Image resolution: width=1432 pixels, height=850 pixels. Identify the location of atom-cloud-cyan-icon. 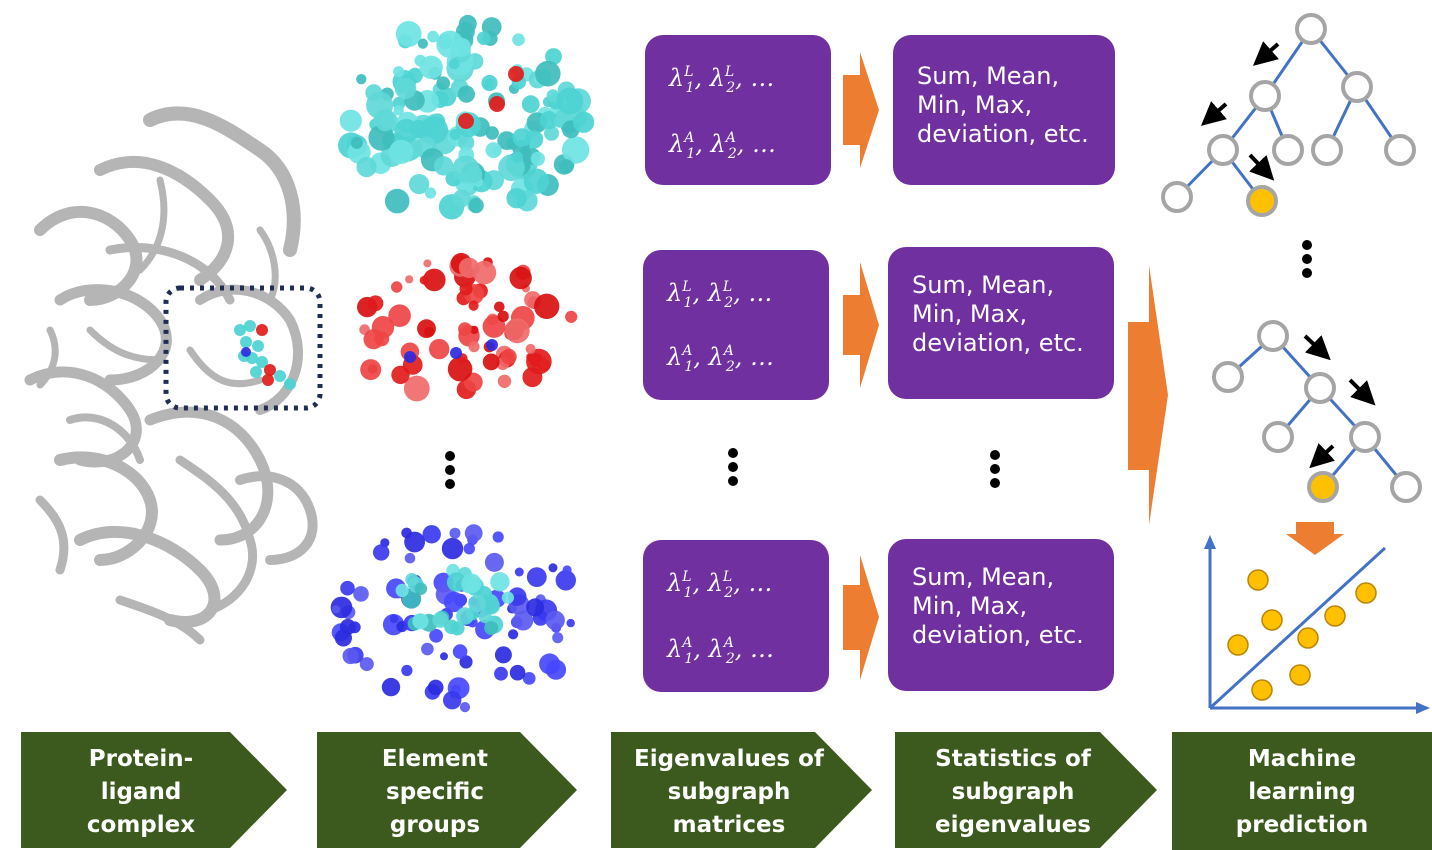
(466, 117).